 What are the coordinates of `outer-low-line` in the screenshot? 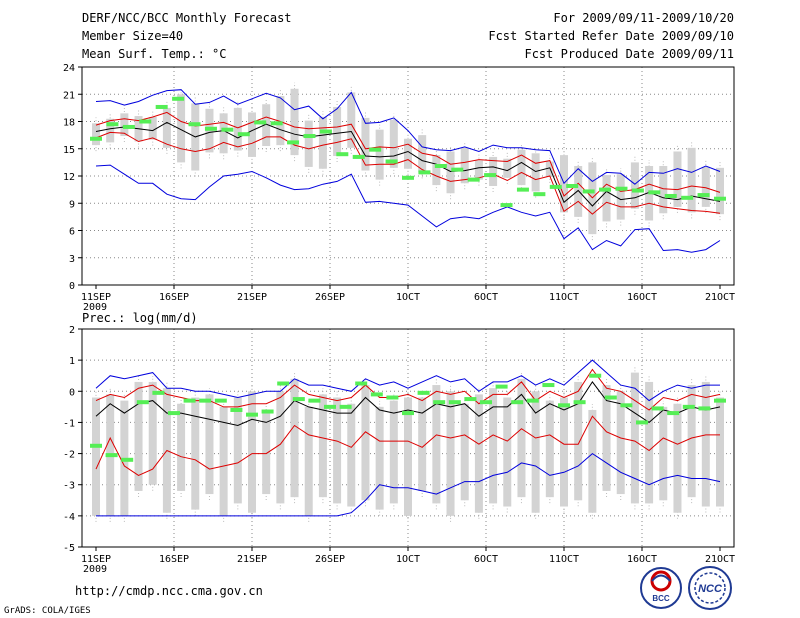 It's located at (408, 208).